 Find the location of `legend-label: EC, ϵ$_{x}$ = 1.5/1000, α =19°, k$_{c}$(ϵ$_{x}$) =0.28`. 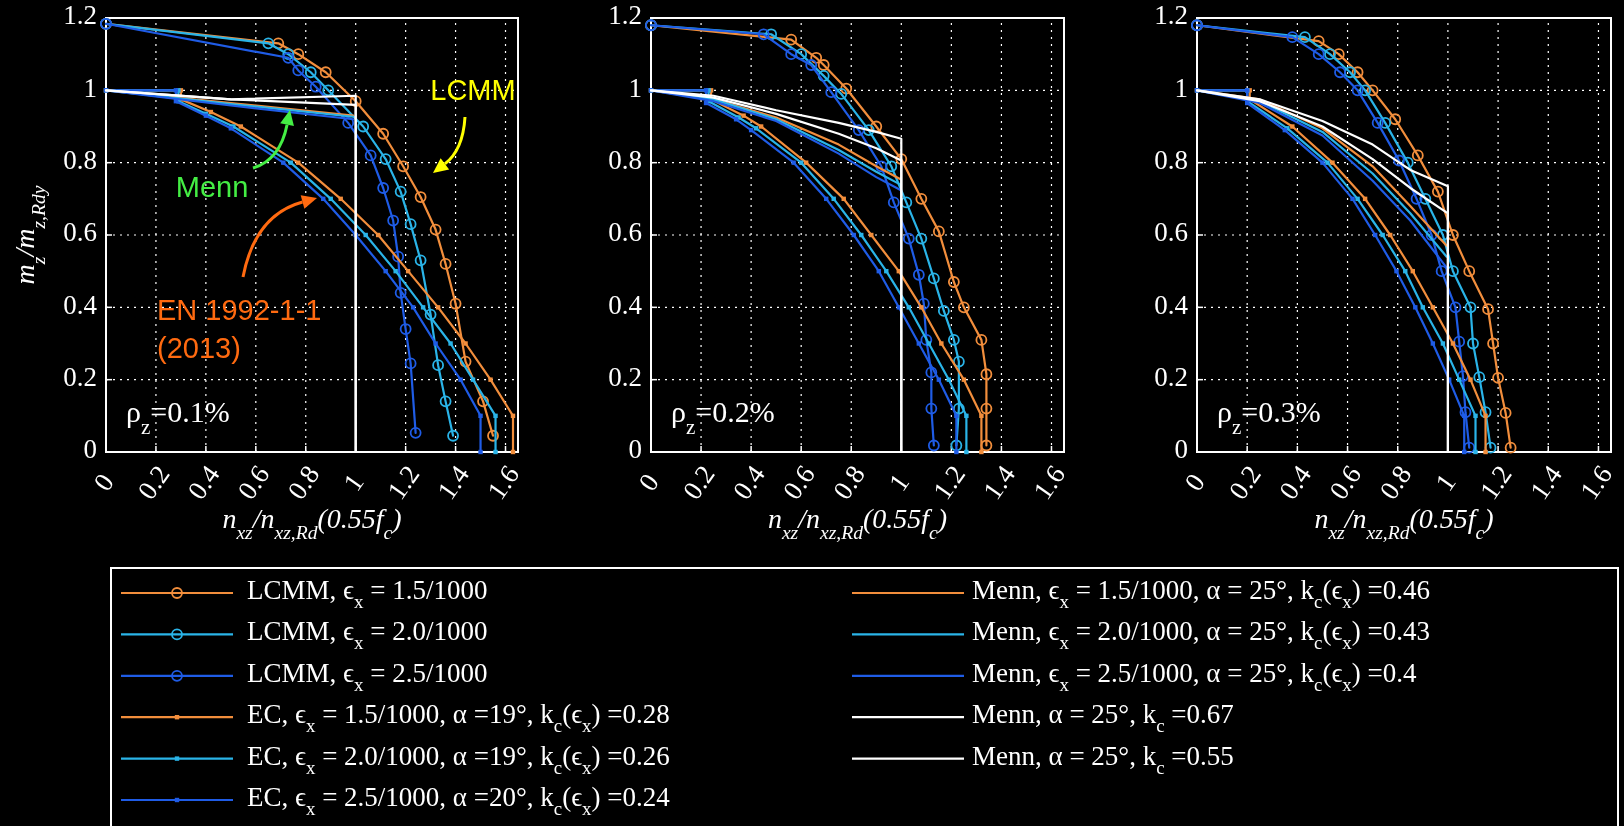

legend-label: EC, ϵ$_{x}$ = 1.5/1000, α =19°, k$_{c}$(ϵ$_{x}$) =0.28 is located at coordinates (458, 718).